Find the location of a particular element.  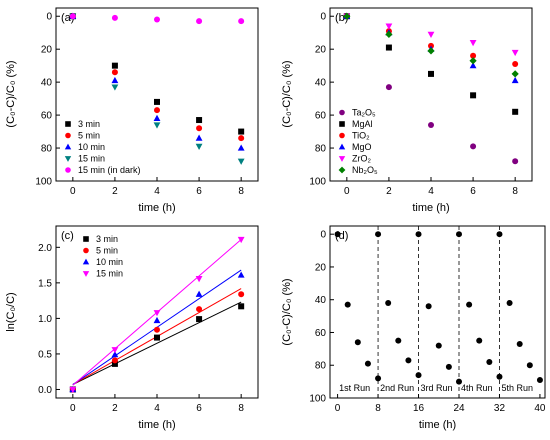

legend-label: MgO is located at coordinates (362, 147).